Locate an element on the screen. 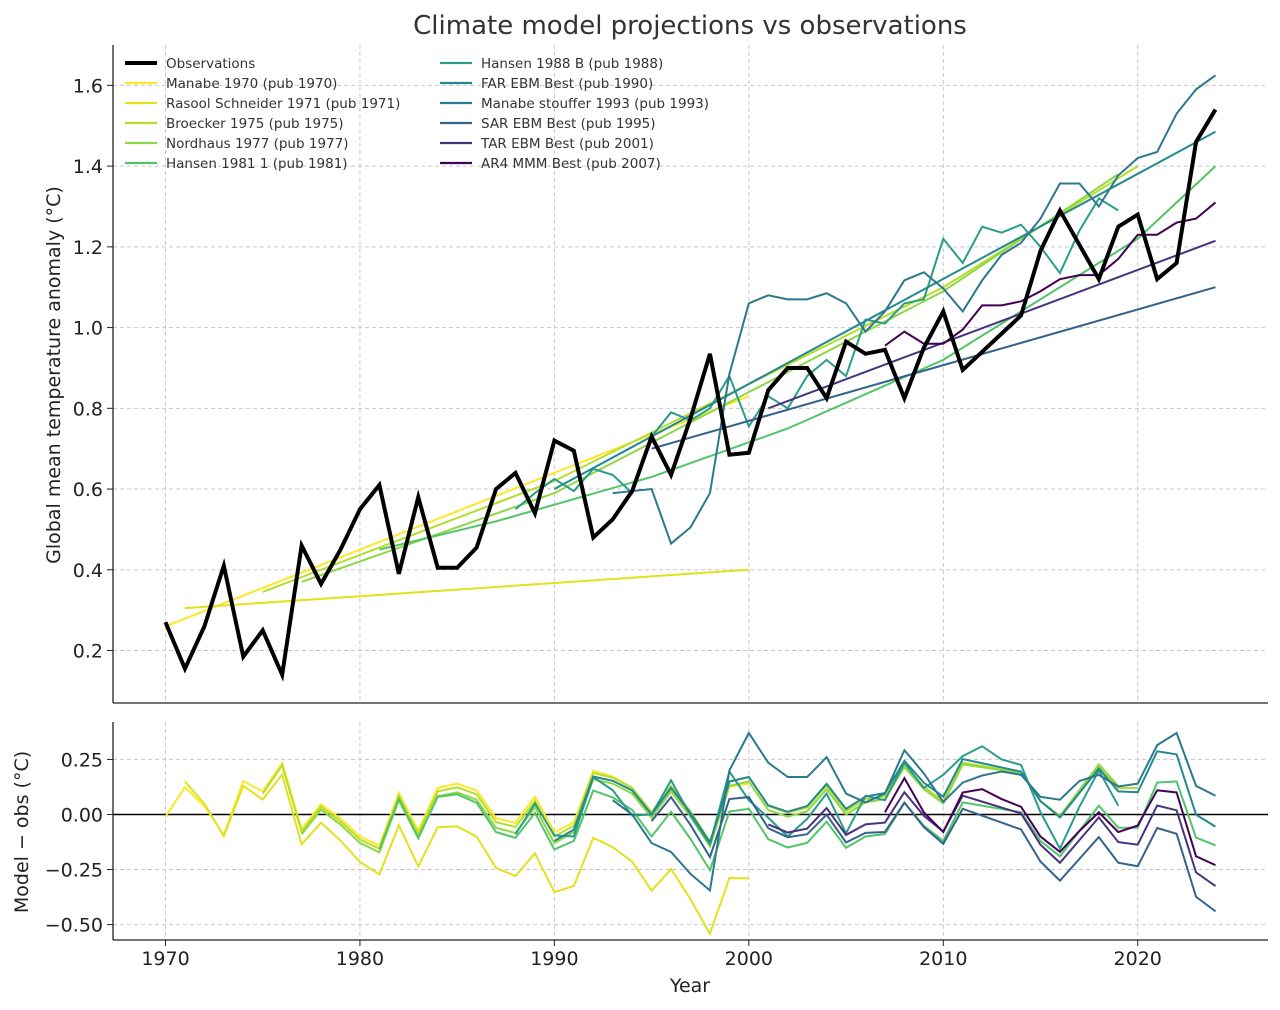 Image resolution: width=1280 pixels, height=1010 pixels. y-tick-label: 1.6 is located at coordinates (88, 86).